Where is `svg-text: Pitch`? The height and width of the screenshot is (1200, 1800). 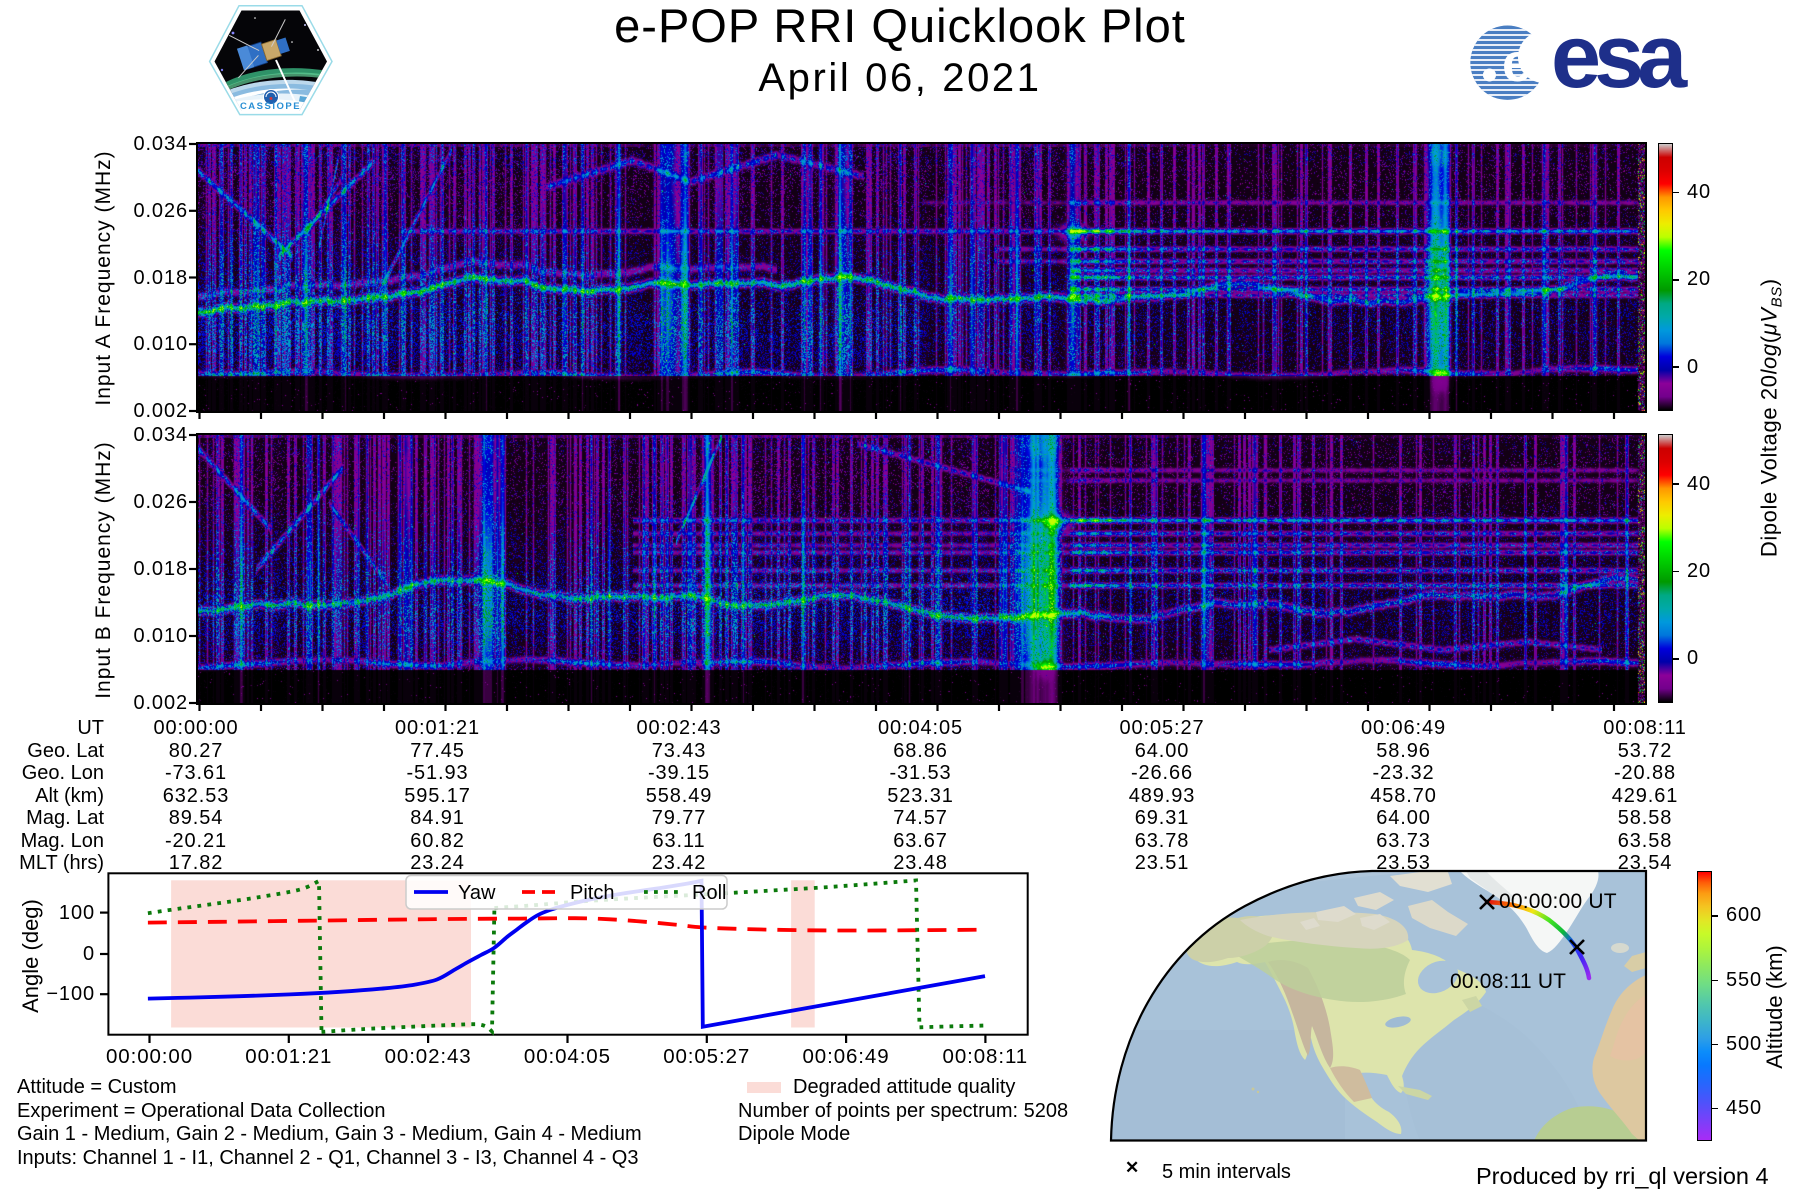 svg-text: Pitch is located at coordinates (592, 893).